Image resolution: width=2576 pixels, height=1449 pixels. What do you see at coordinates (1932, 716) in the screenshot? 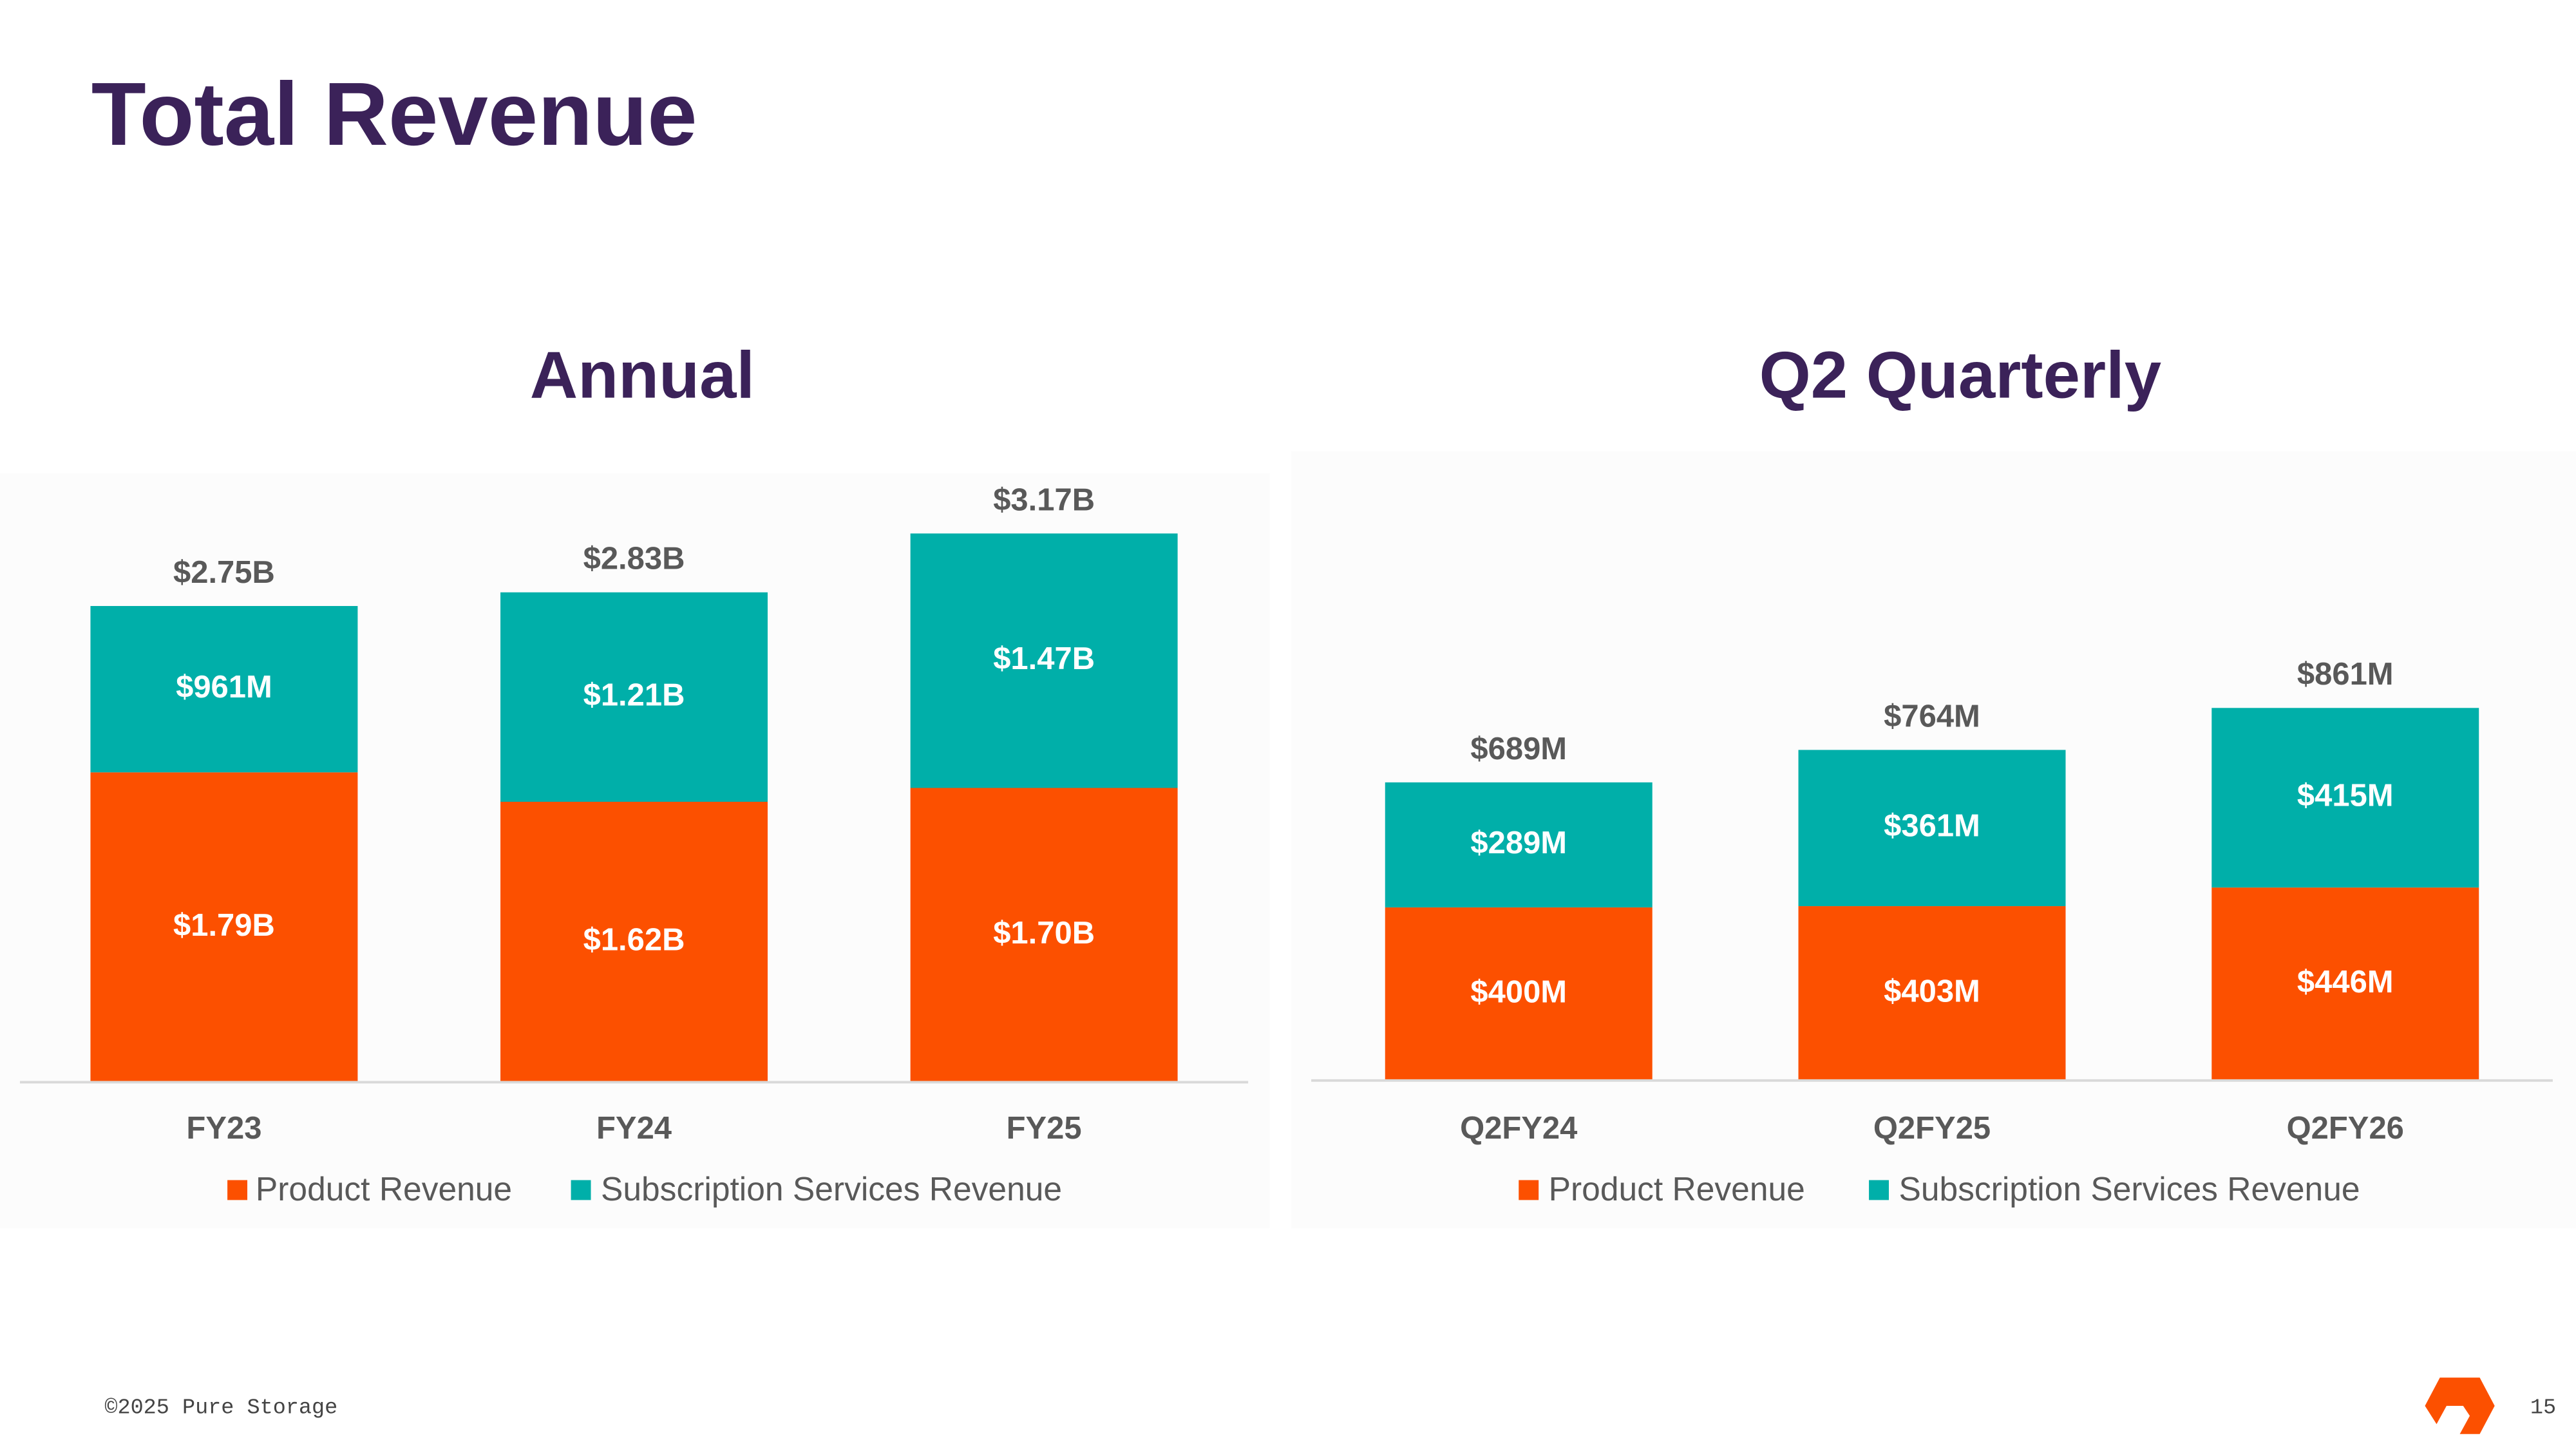
I see `total-label: $764M` at bounding box center [1932, 716].